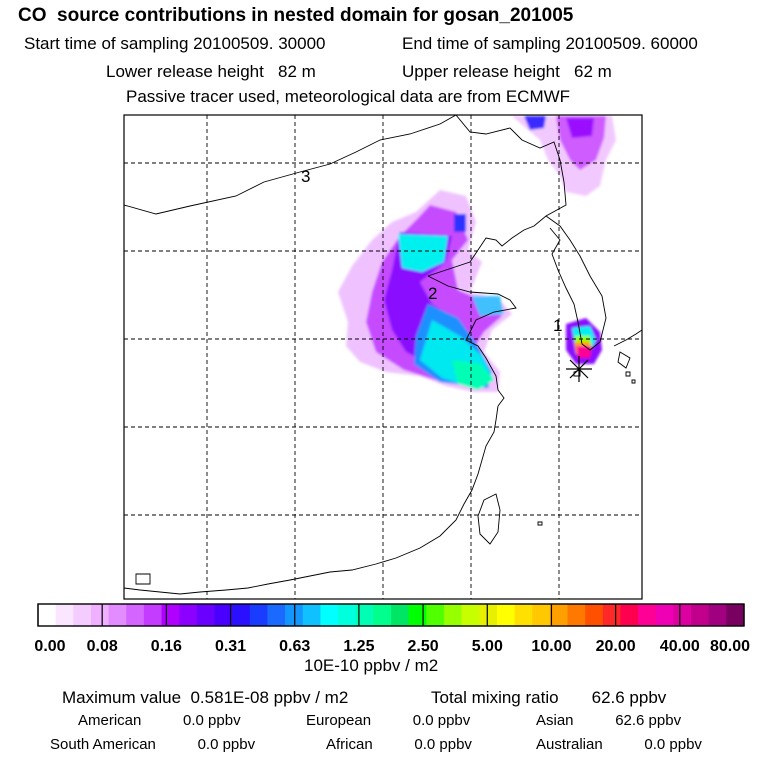 The image size is (768, 768). I want to click on colorbar-tick-label: 0.31, so click(230, 646).